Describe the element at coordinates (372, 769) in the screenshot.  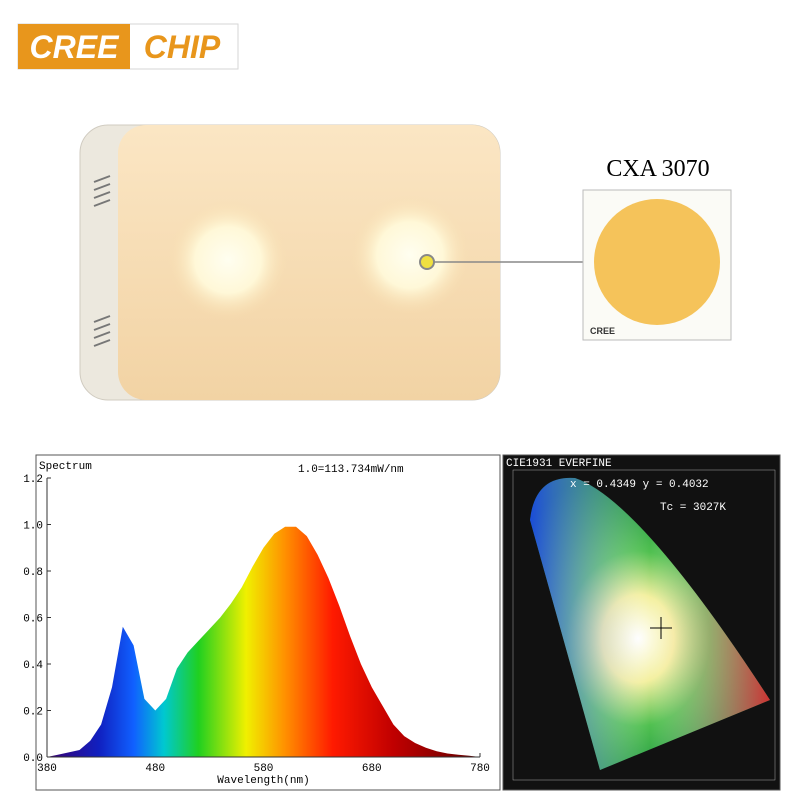
I see `x-tick-label: 680` at that location.